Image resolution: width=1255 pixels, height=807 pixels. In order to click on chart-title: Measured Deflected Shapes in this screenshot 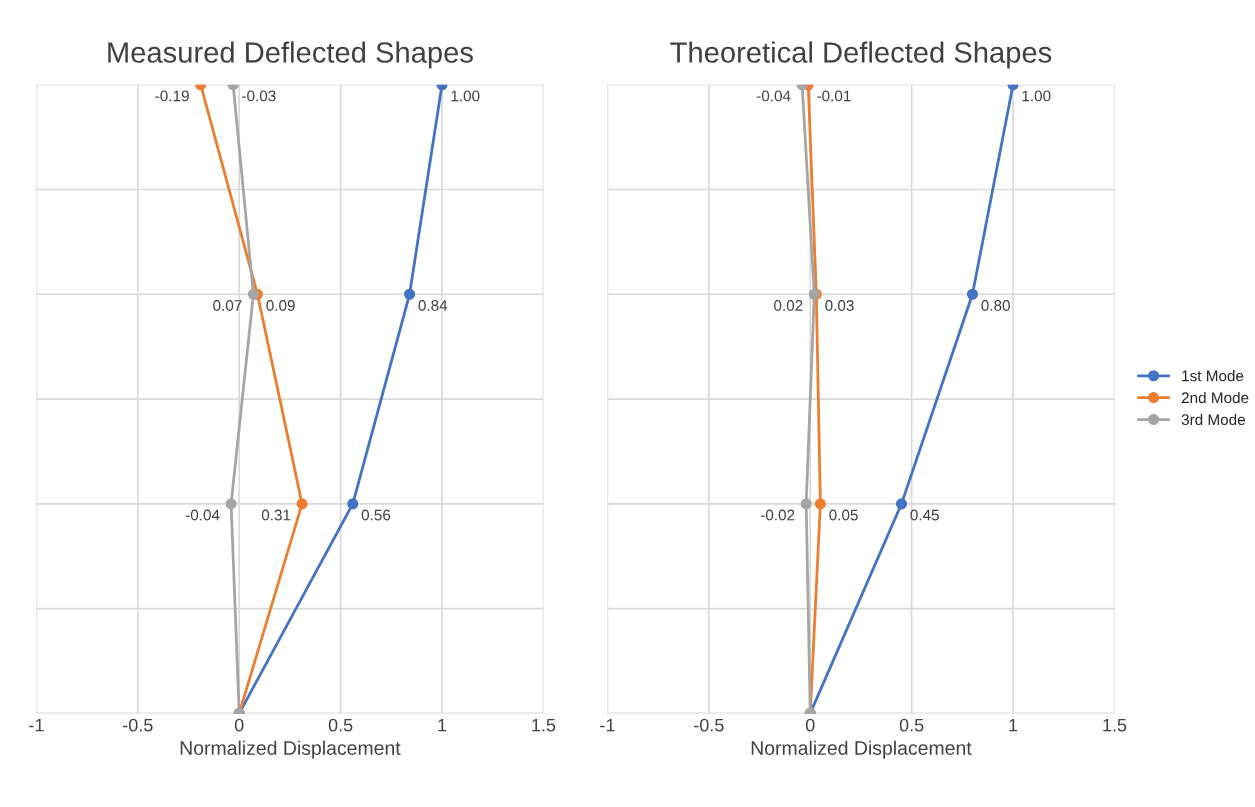, I will do `click(290, 55)`.